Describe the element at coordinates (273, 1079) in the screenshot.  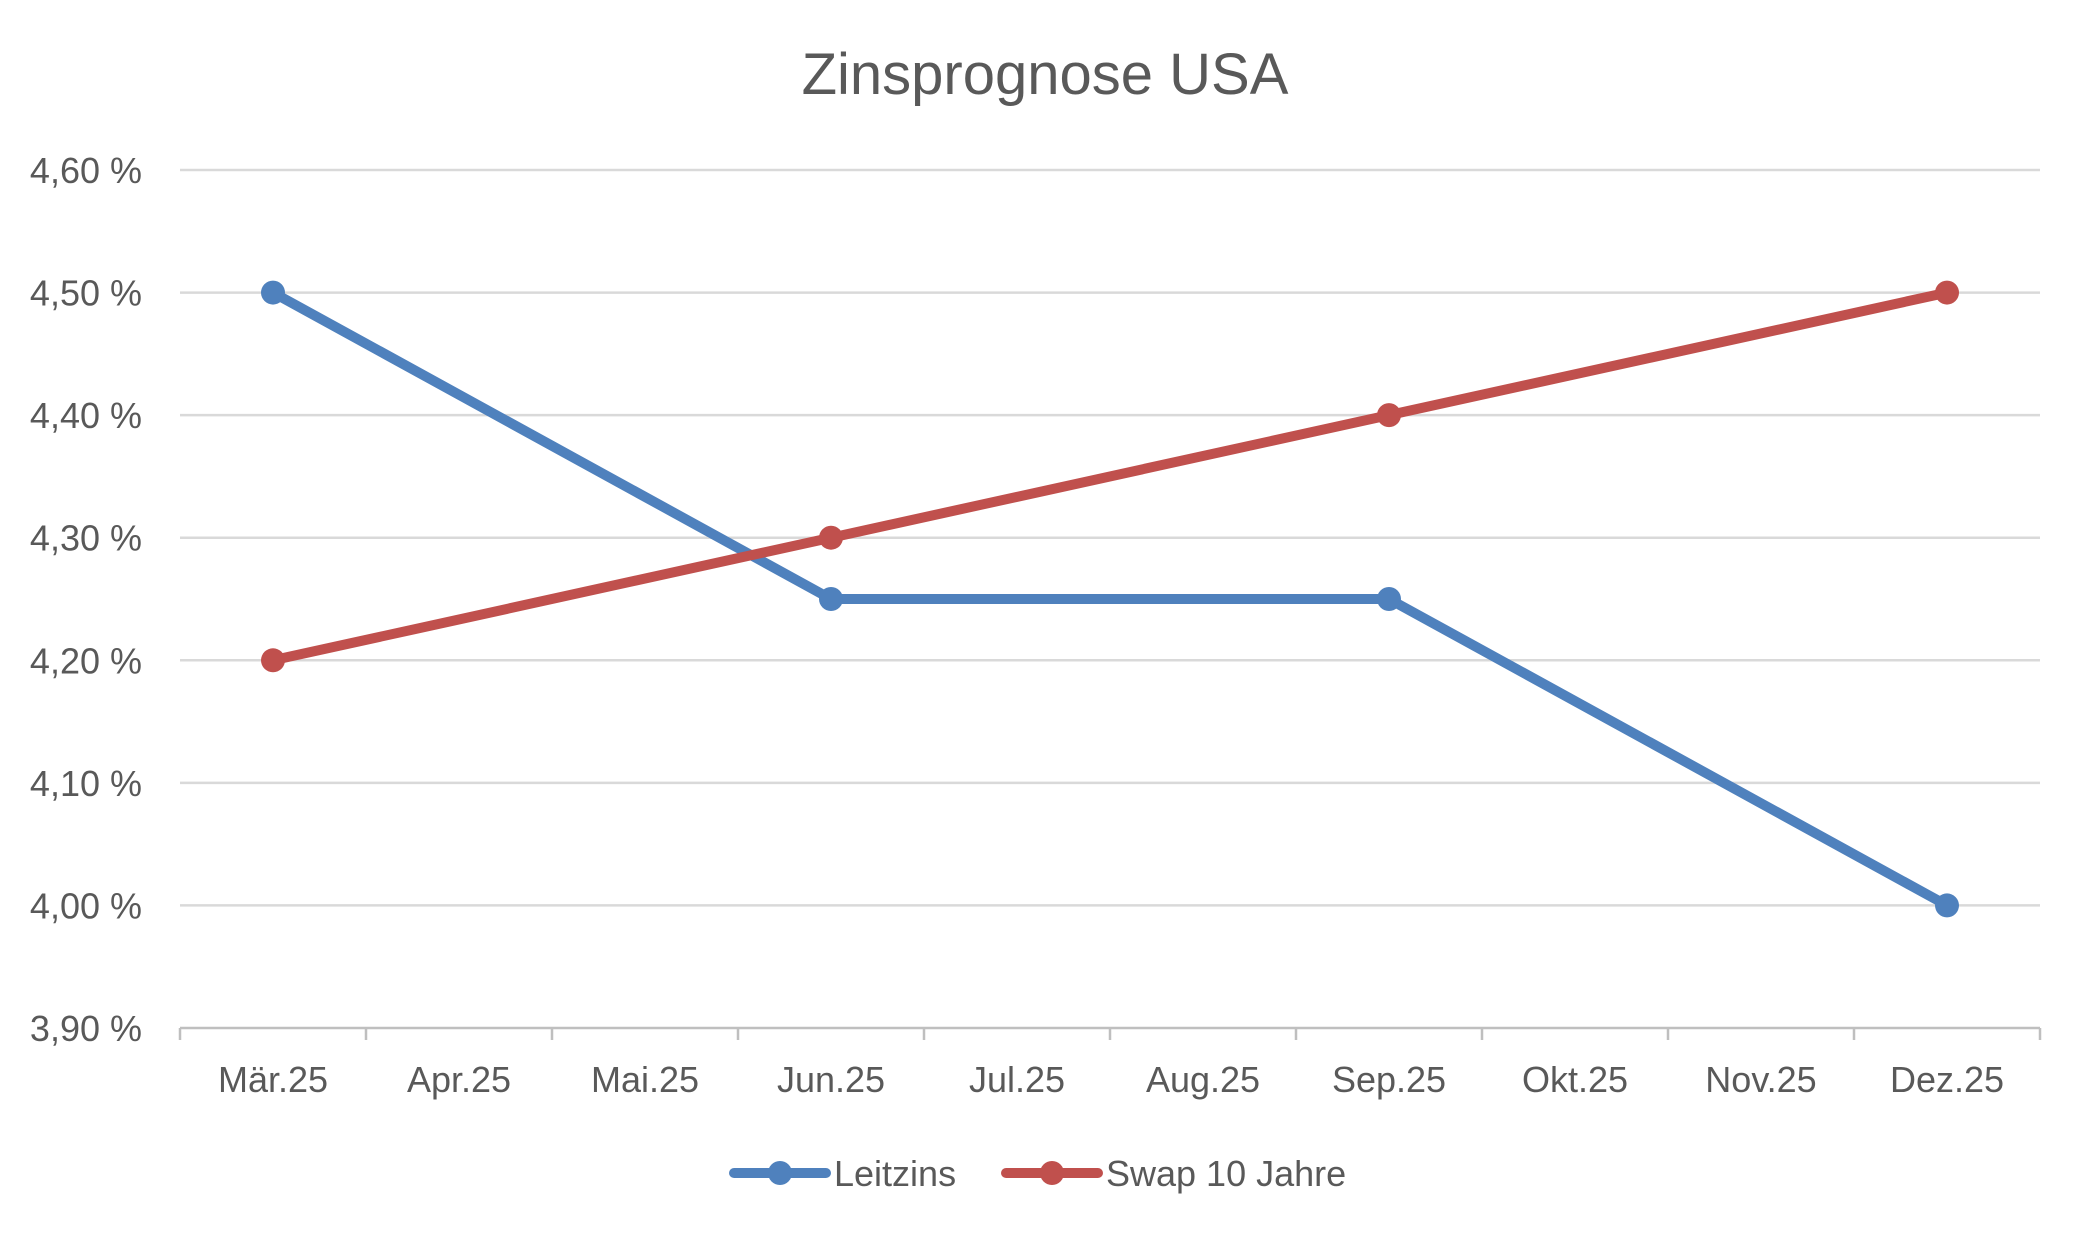
I see `x-tick-label: Mär.25` at that location.